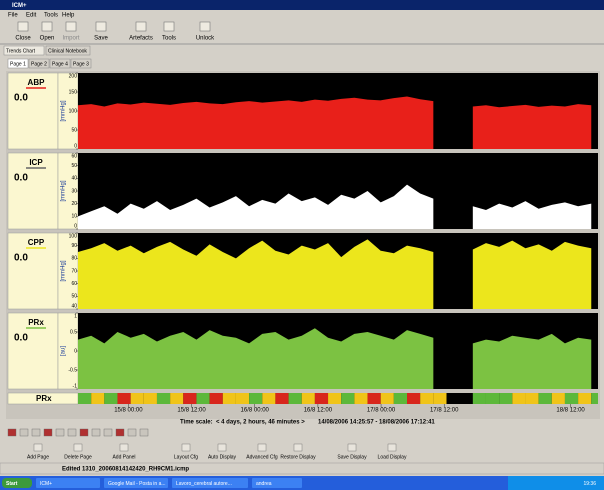 This screenshot has height=490, width=604. Describe the element at coordinates (19, 6) in the screenshot. I see `window-title: ICM+` at that location.